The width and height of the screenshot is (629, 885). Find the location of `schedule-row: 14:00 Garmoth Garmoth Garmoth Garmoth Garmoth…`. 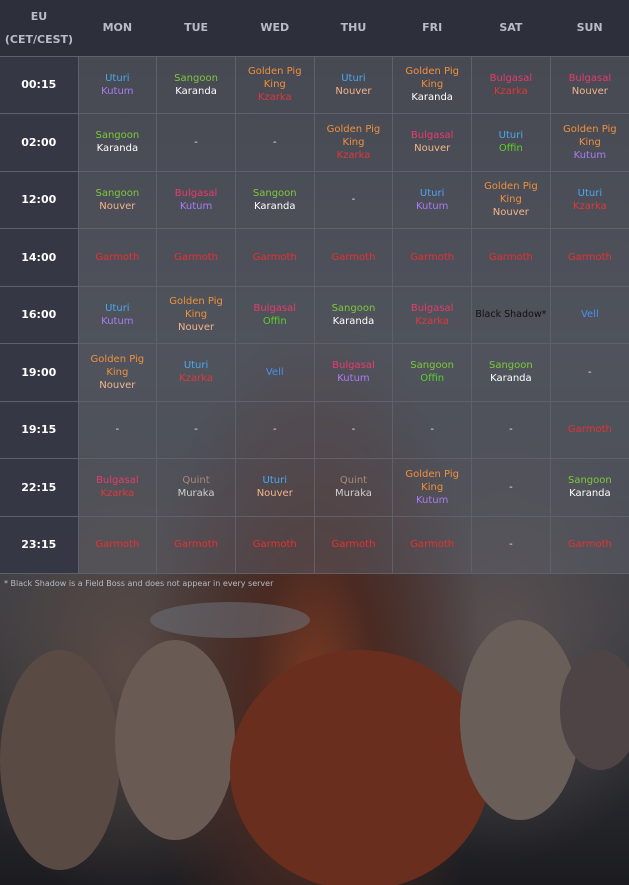

schedule-row: 14:00 Garmoth Garmoth Garmoth Garmoth Garmoth… is located at coordinates (314, 257).